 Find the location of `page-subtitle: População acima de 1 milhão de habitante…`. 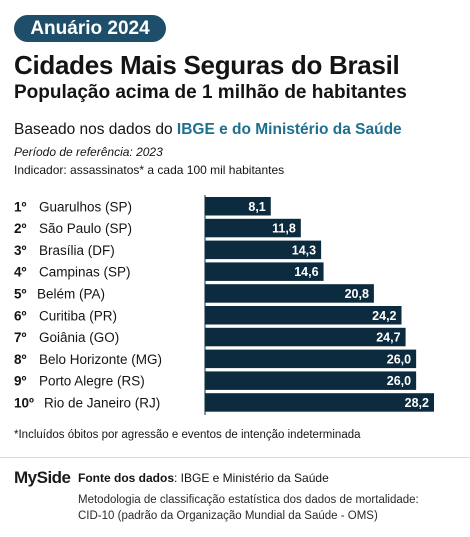

page-subtitle: População acima de 1 milhão de habitante… is located at coordinates (210, 92).